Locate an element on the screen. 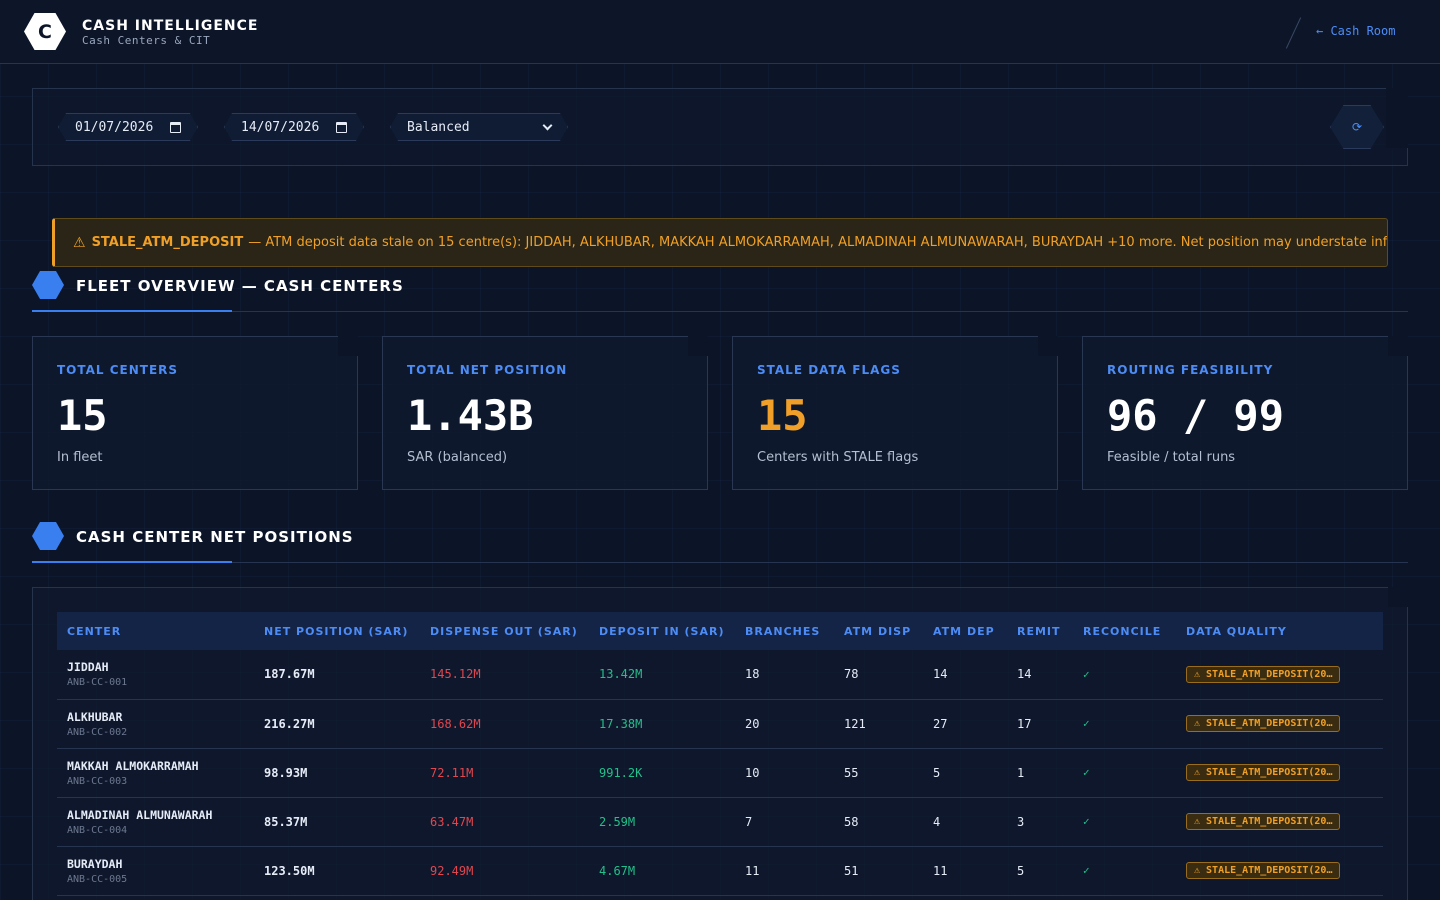 The width and height of the screenshot is (1440, 900). cash-room-back-link: ← Cash Room is located at coordinates (1356, 31).